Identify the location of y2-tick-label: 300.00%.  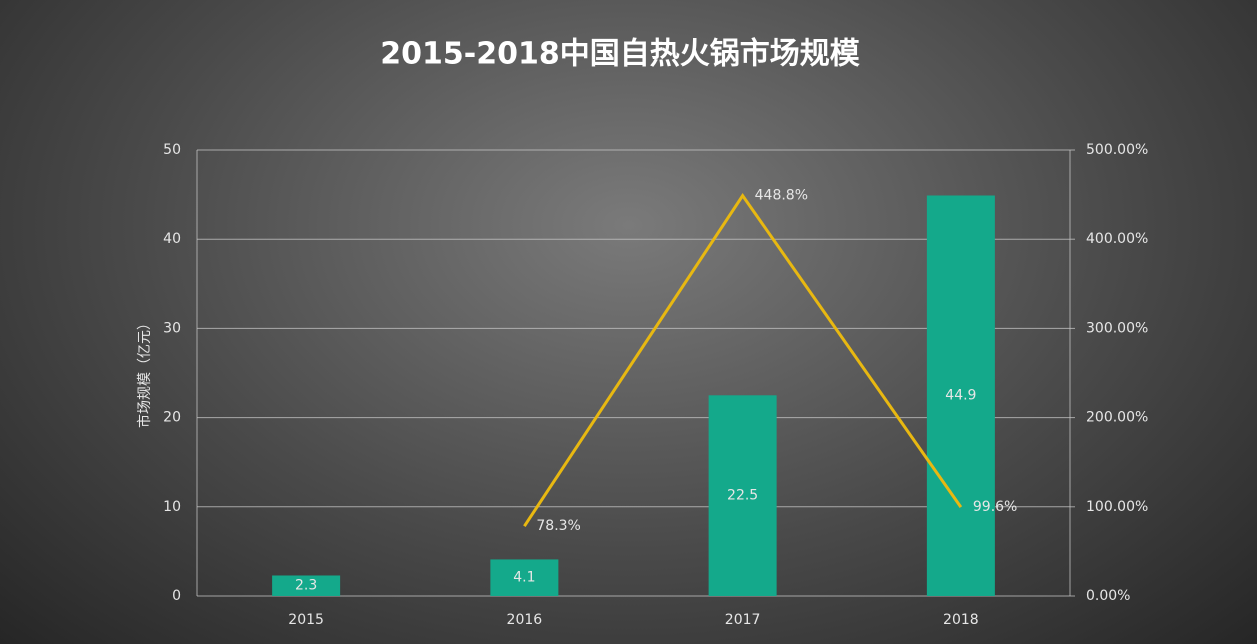
(1117, 328).